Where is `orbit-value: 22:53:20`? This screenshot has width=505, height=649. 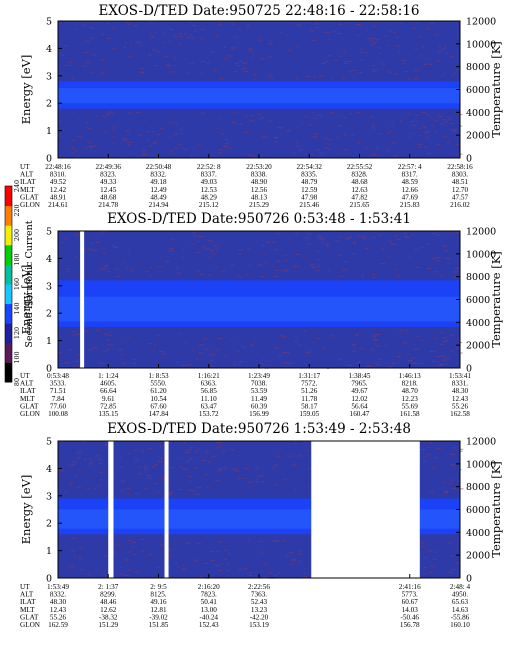 orbit-value: 22:53:20 is located at coordinates (259, 167).